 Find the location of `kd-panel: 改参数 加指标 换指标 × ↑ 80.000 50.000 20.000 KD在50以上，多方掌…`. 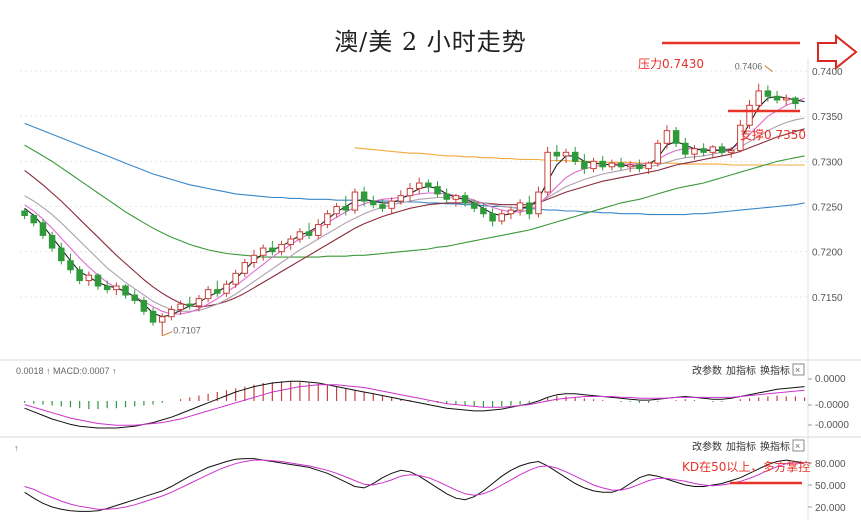

kd-panel: 改参数 加指标 换指标 × ↑ 80.000 50.000 20.000 KD在50以上，多方掌… is located at coordinates (430, 476).